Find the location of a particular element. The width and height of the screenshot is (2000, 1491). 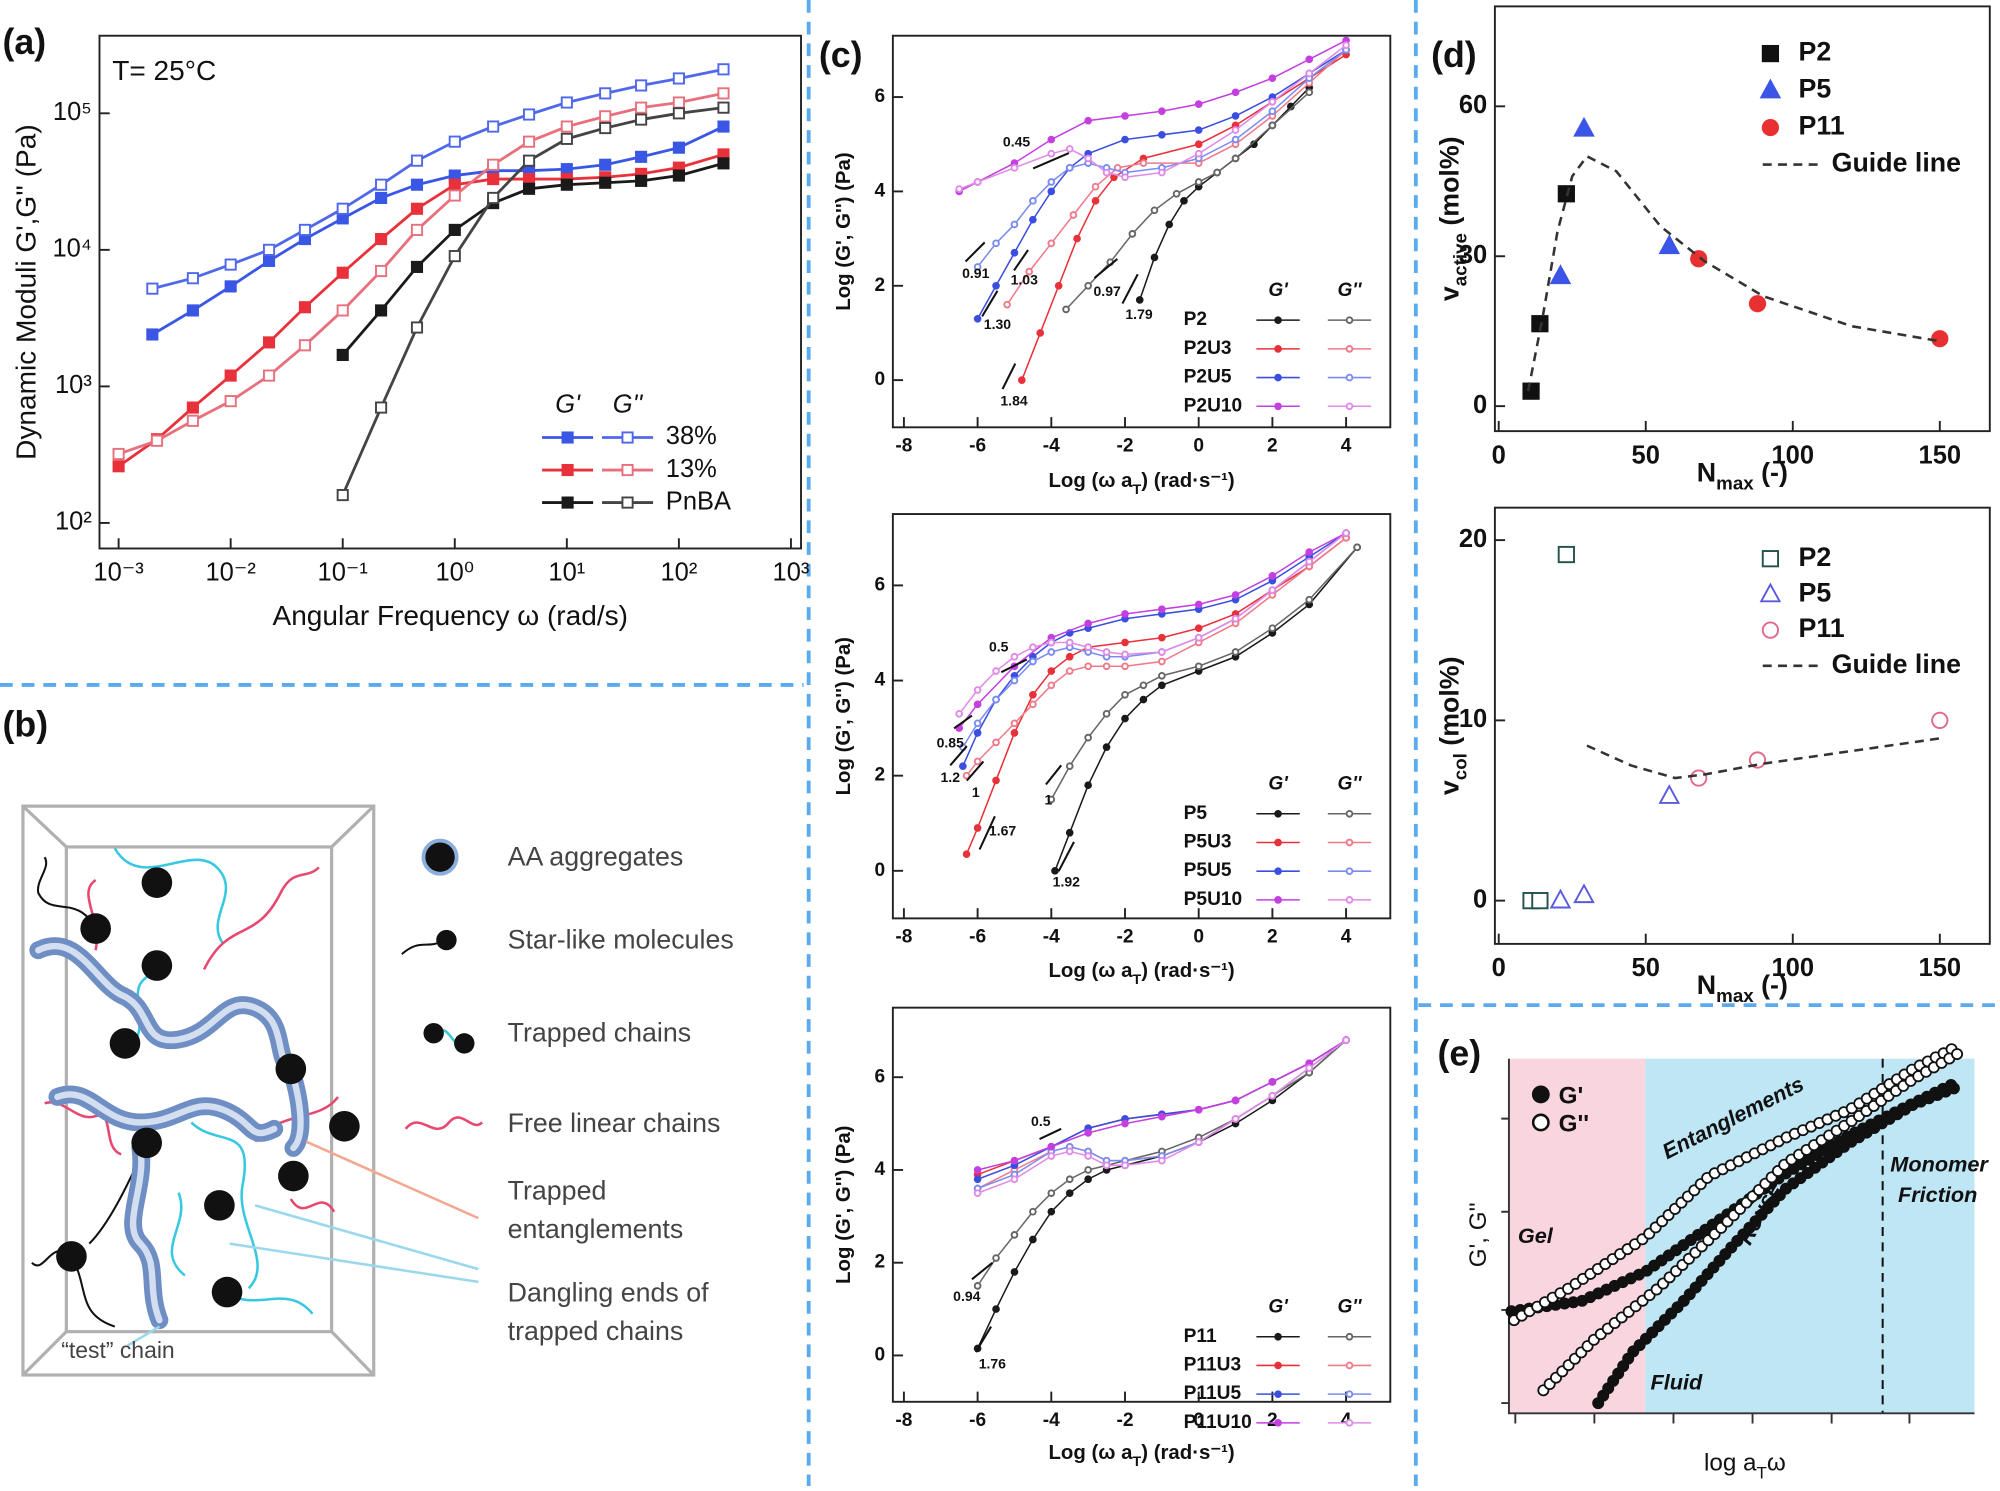

legend-label: PnBA is located at coordinates (698, 501).